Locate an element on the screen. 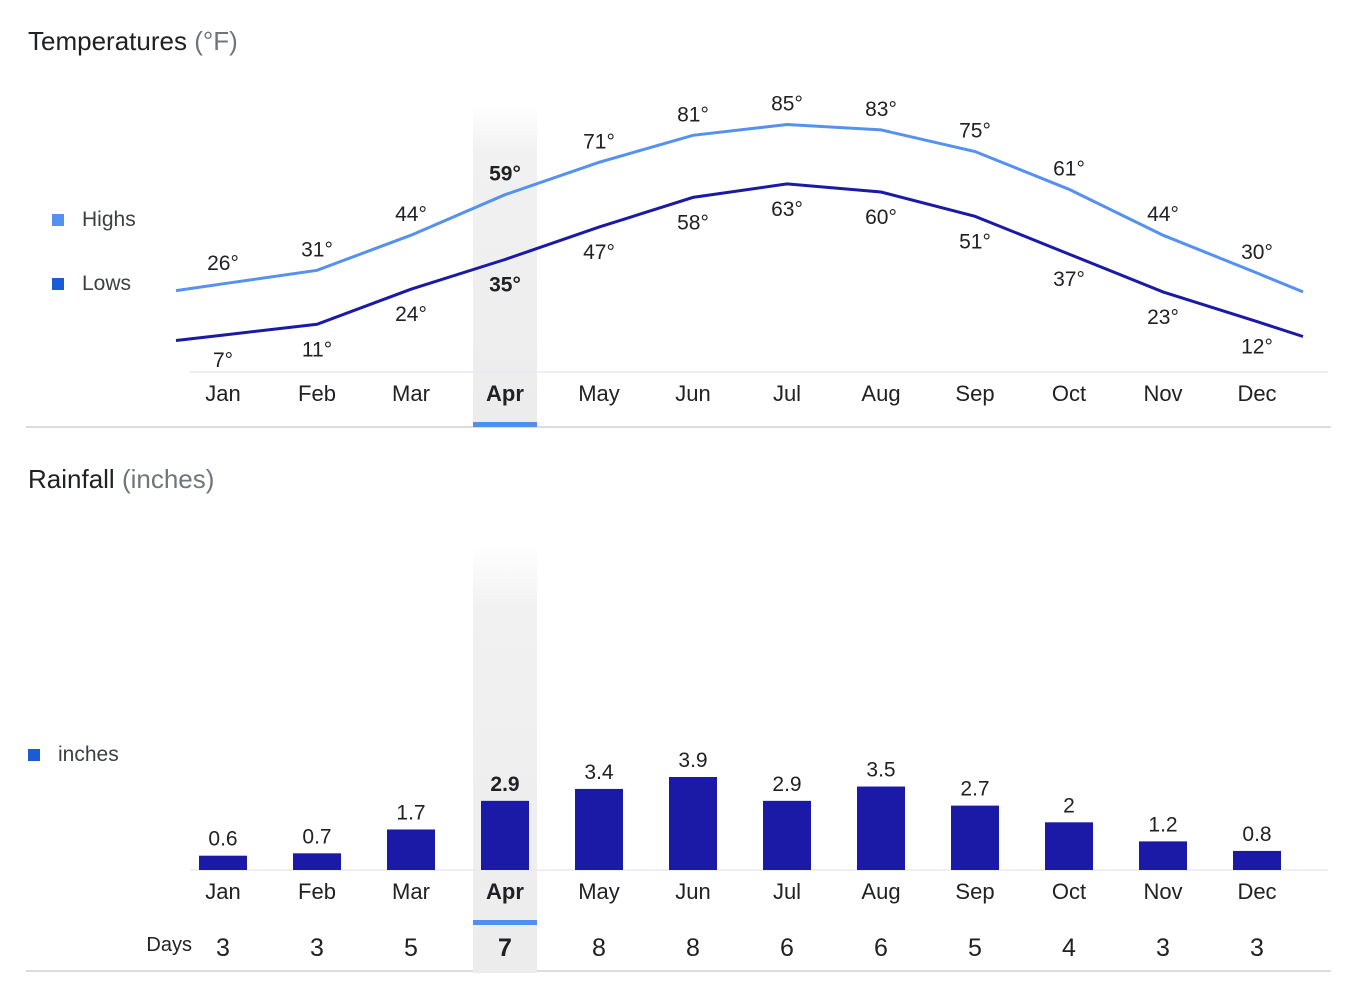 The image size is (1360, 990). highs-data-label: 71° is located at coordinates (599, 141).